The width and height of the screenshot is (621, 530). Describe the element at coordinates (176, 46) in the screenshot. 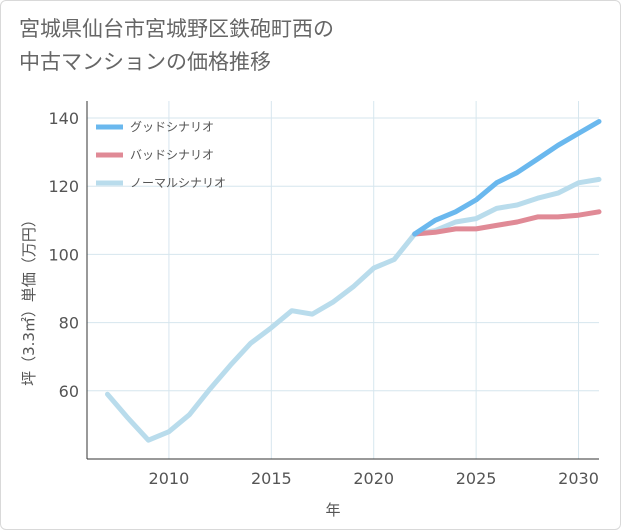

I see `chart-title: 宮城県仙台市宮城野区鉄砲町西の 中古マンションの価格推移` at that location.